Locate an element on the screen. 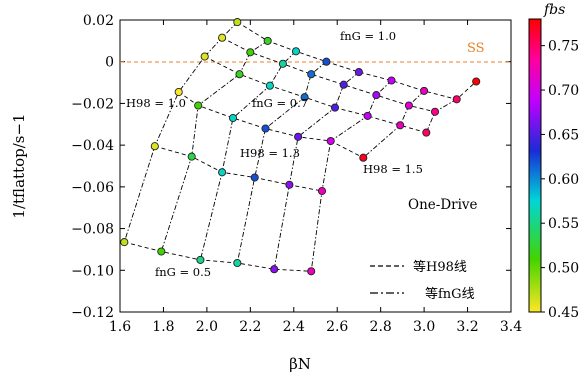 The width and height of the screenshot is (584, 380). legend-dashdot-label: 等fnG线 is located at coordinates (450, 294).